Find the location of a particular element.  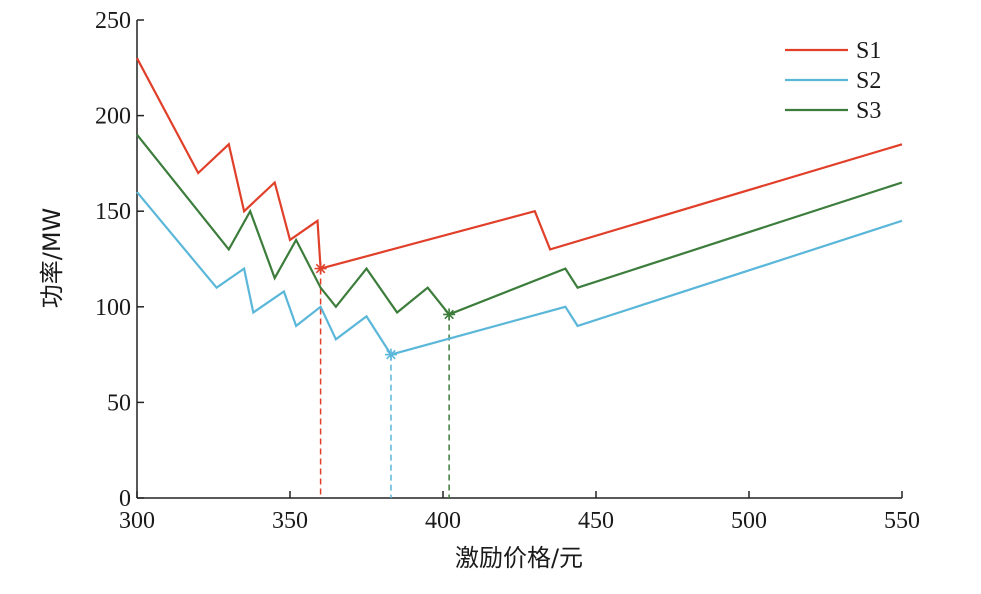

y-tick-label: 100 is located at coordinates (113, 308).